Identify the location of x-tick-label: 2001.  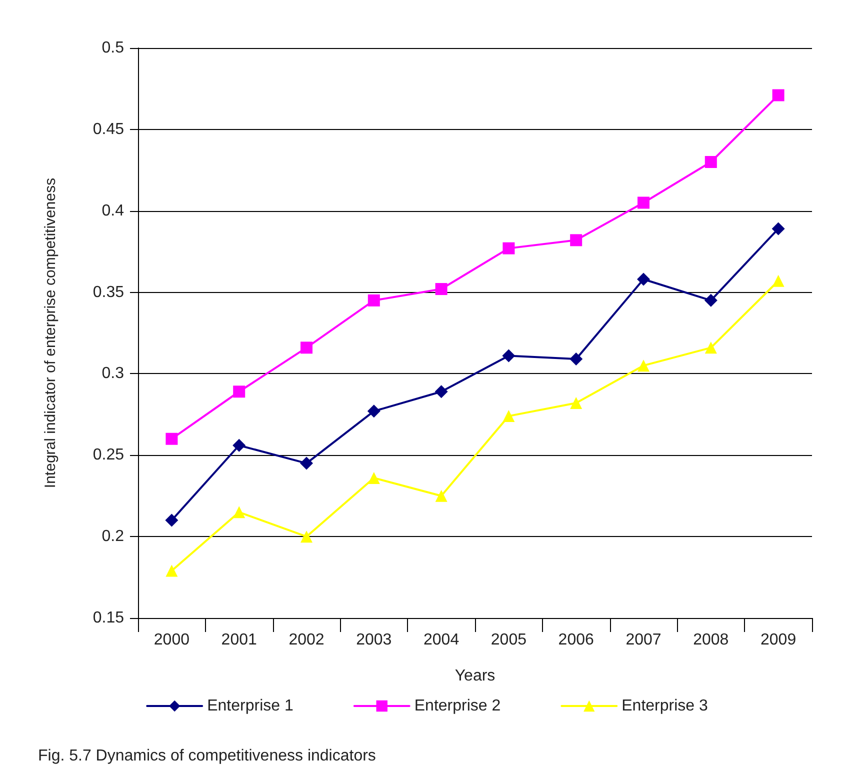
(239, 640).